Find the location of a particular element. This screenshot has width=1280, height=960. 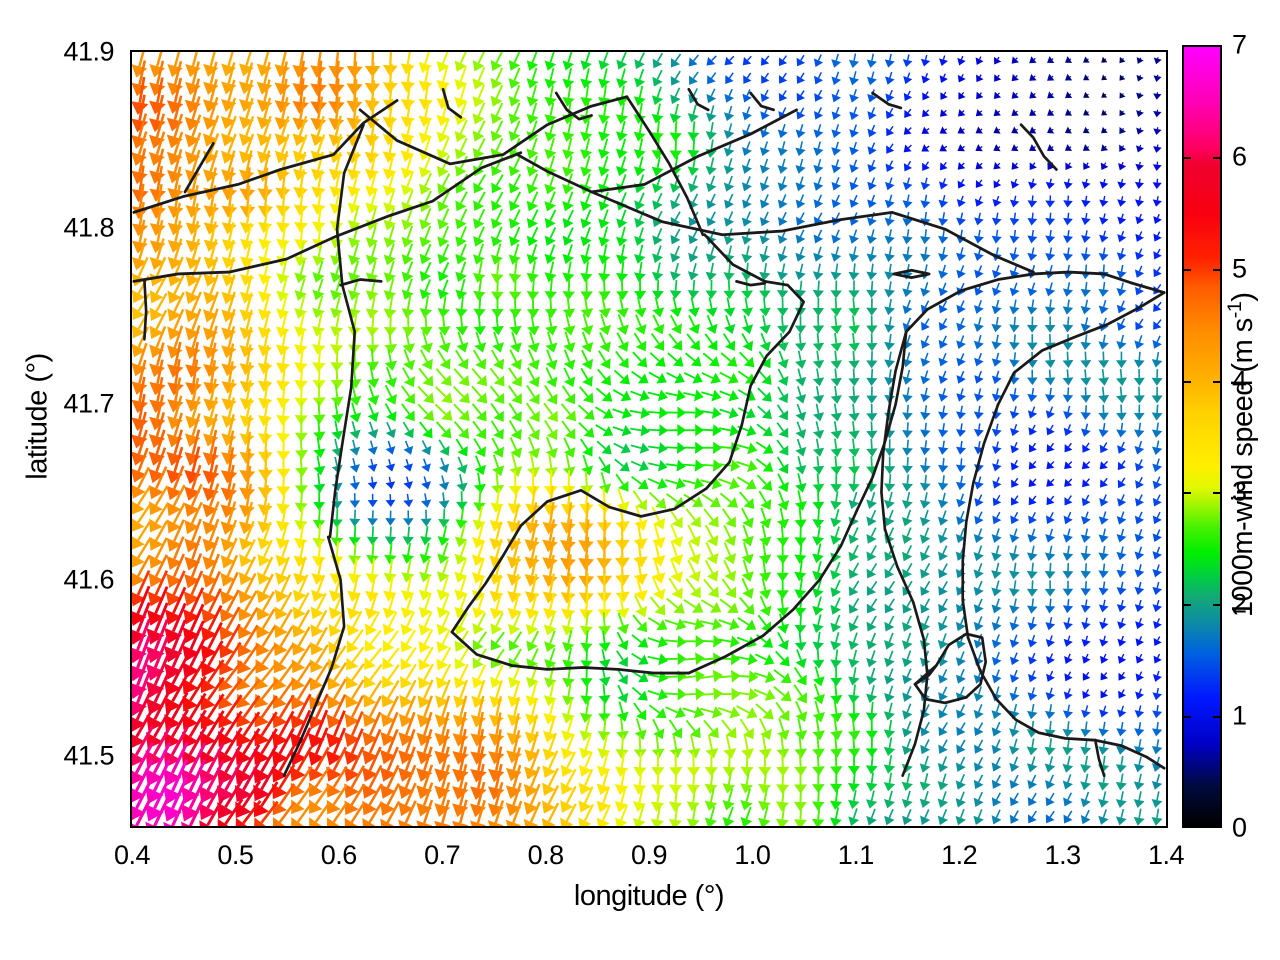

x-tick-1.3: 1.3 is located at coordinates (1063, 855).